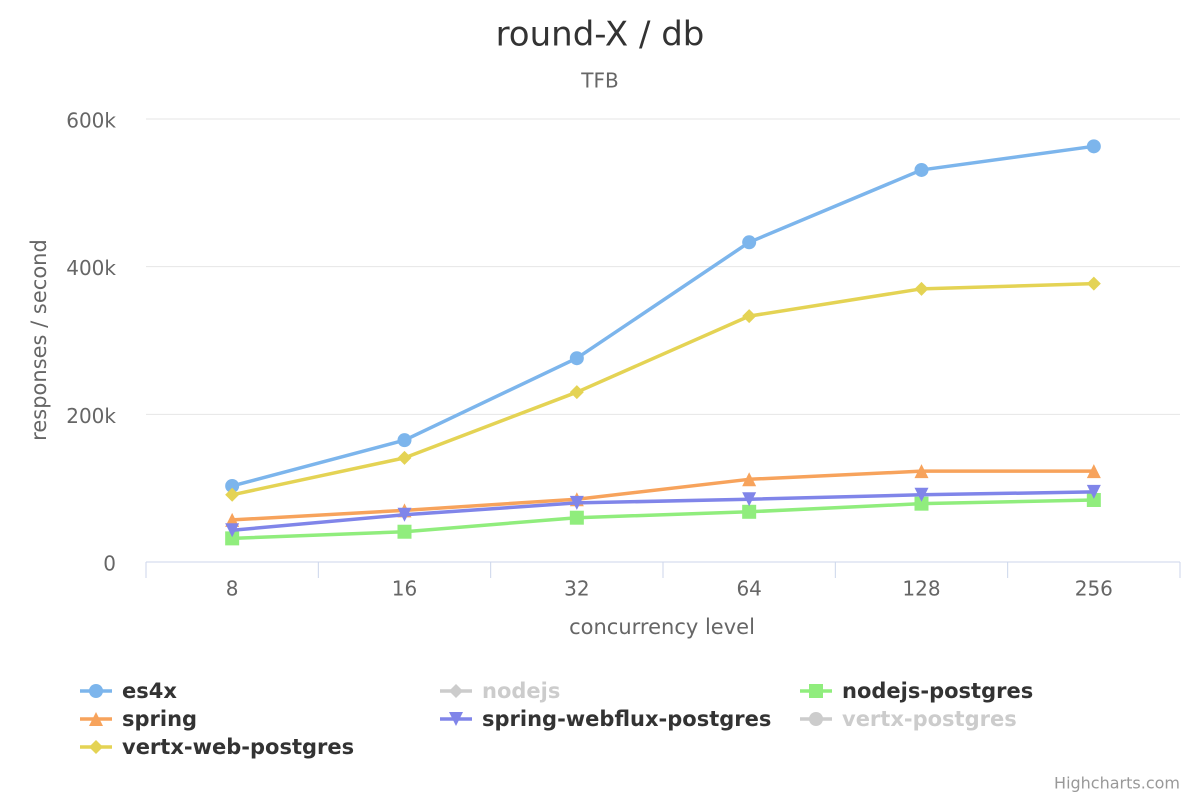 The image size is (1200, 800). I want to click on legend-label: vertx-postgres, so click(929, 719).